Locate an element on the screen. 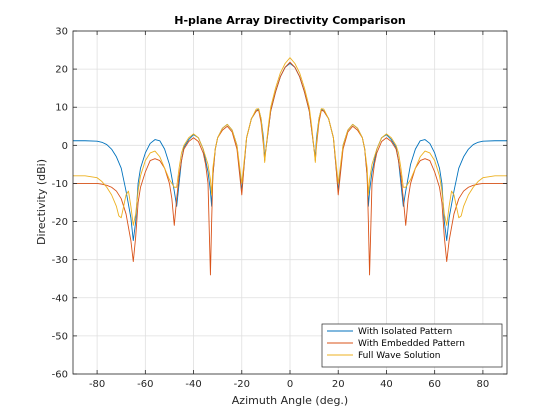  legend-label-1: With Isolated Pattern is located at coordinates (405, 332).